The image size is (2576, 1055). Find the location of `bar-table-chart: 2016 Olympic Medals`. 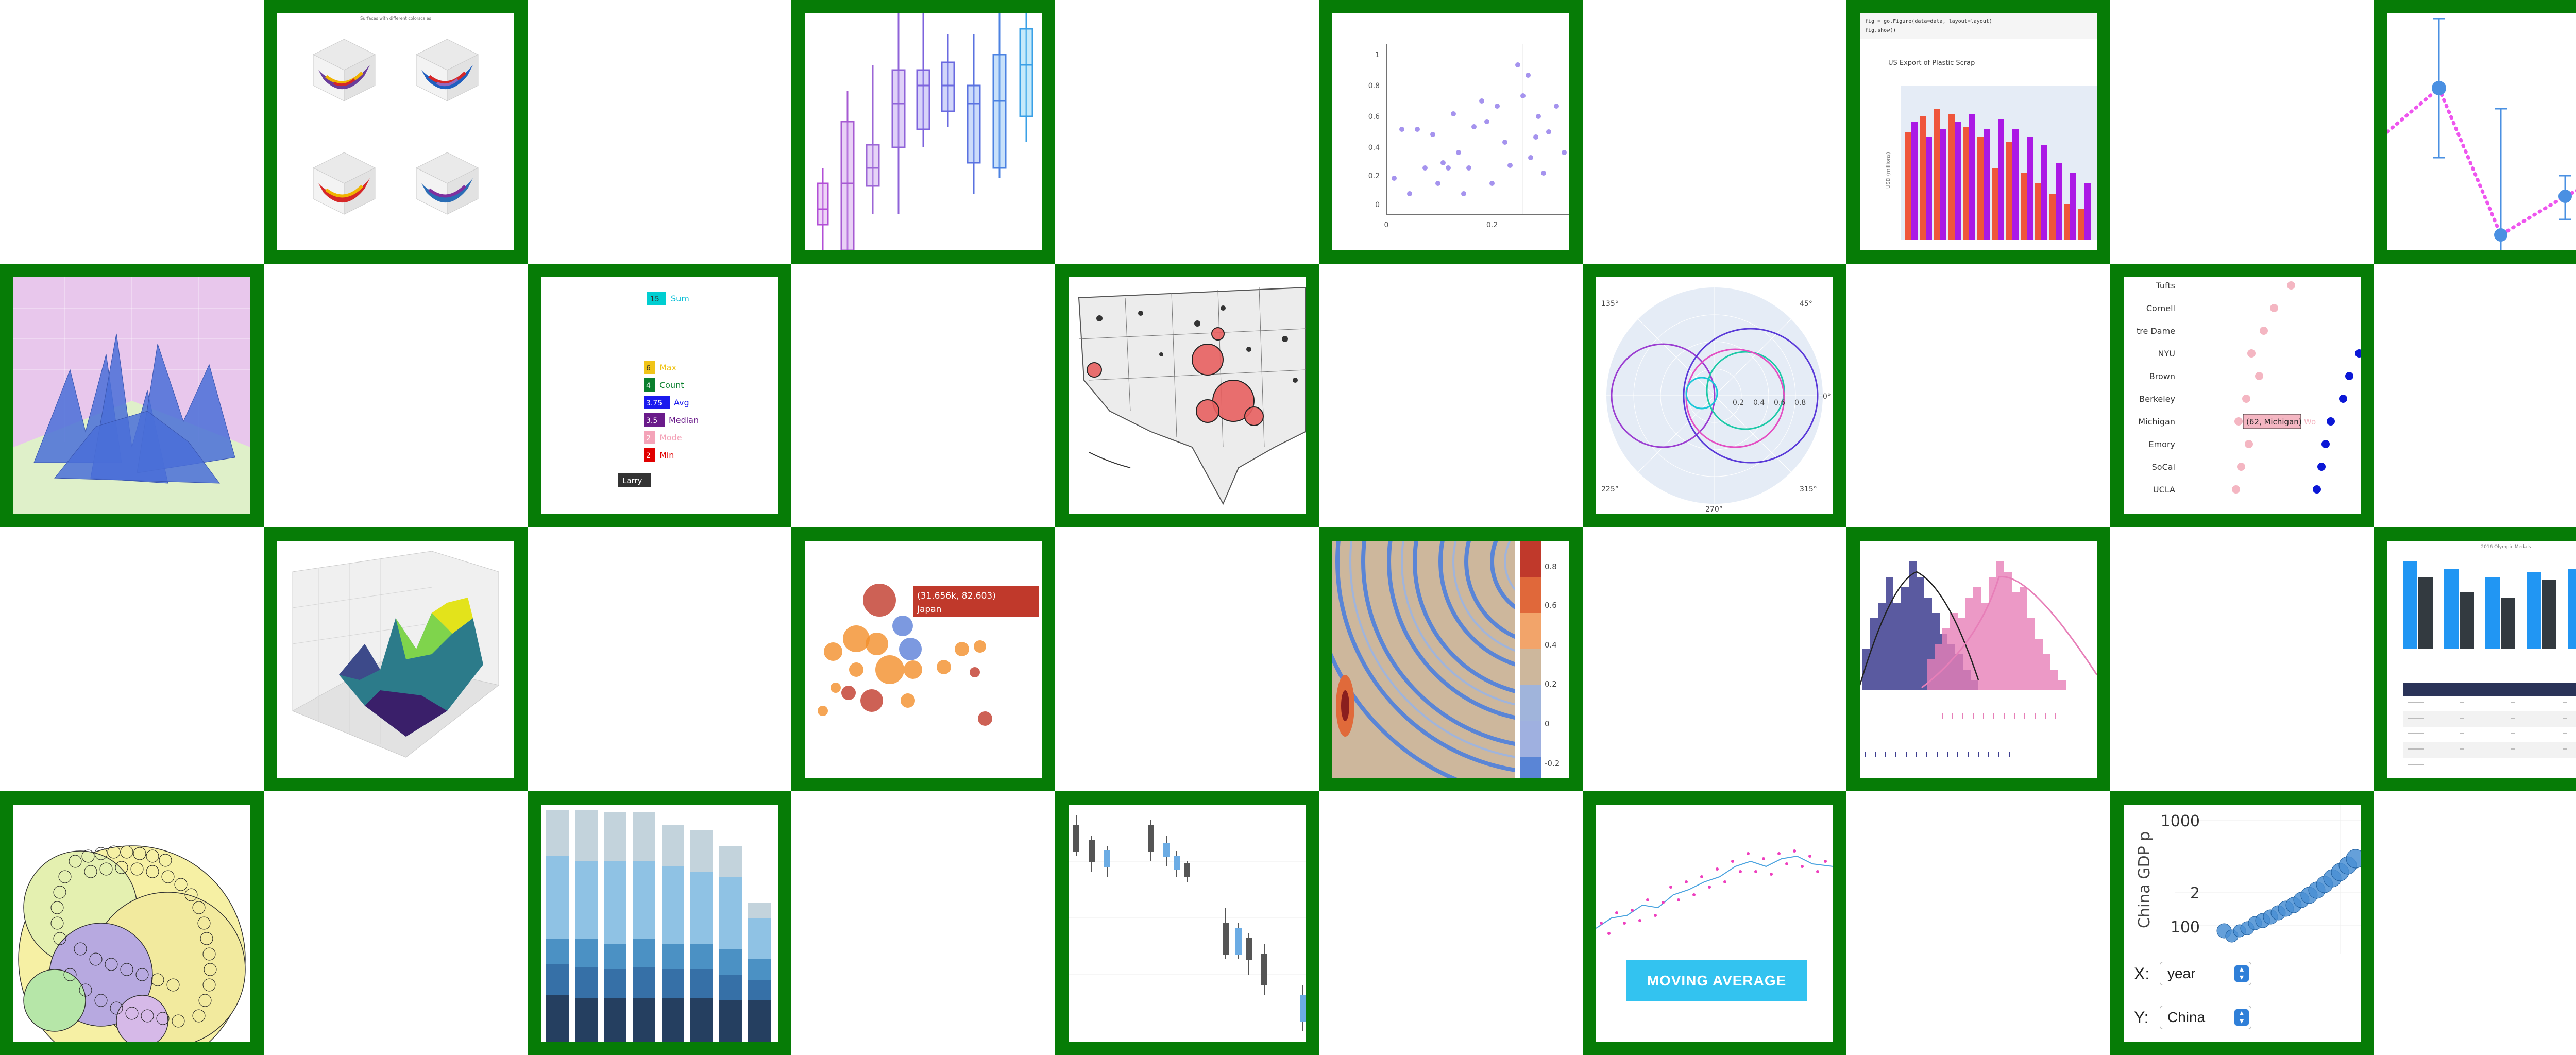

bar-table-chart: 2016 Olympic Medals is located at coordinates (2489, 659).